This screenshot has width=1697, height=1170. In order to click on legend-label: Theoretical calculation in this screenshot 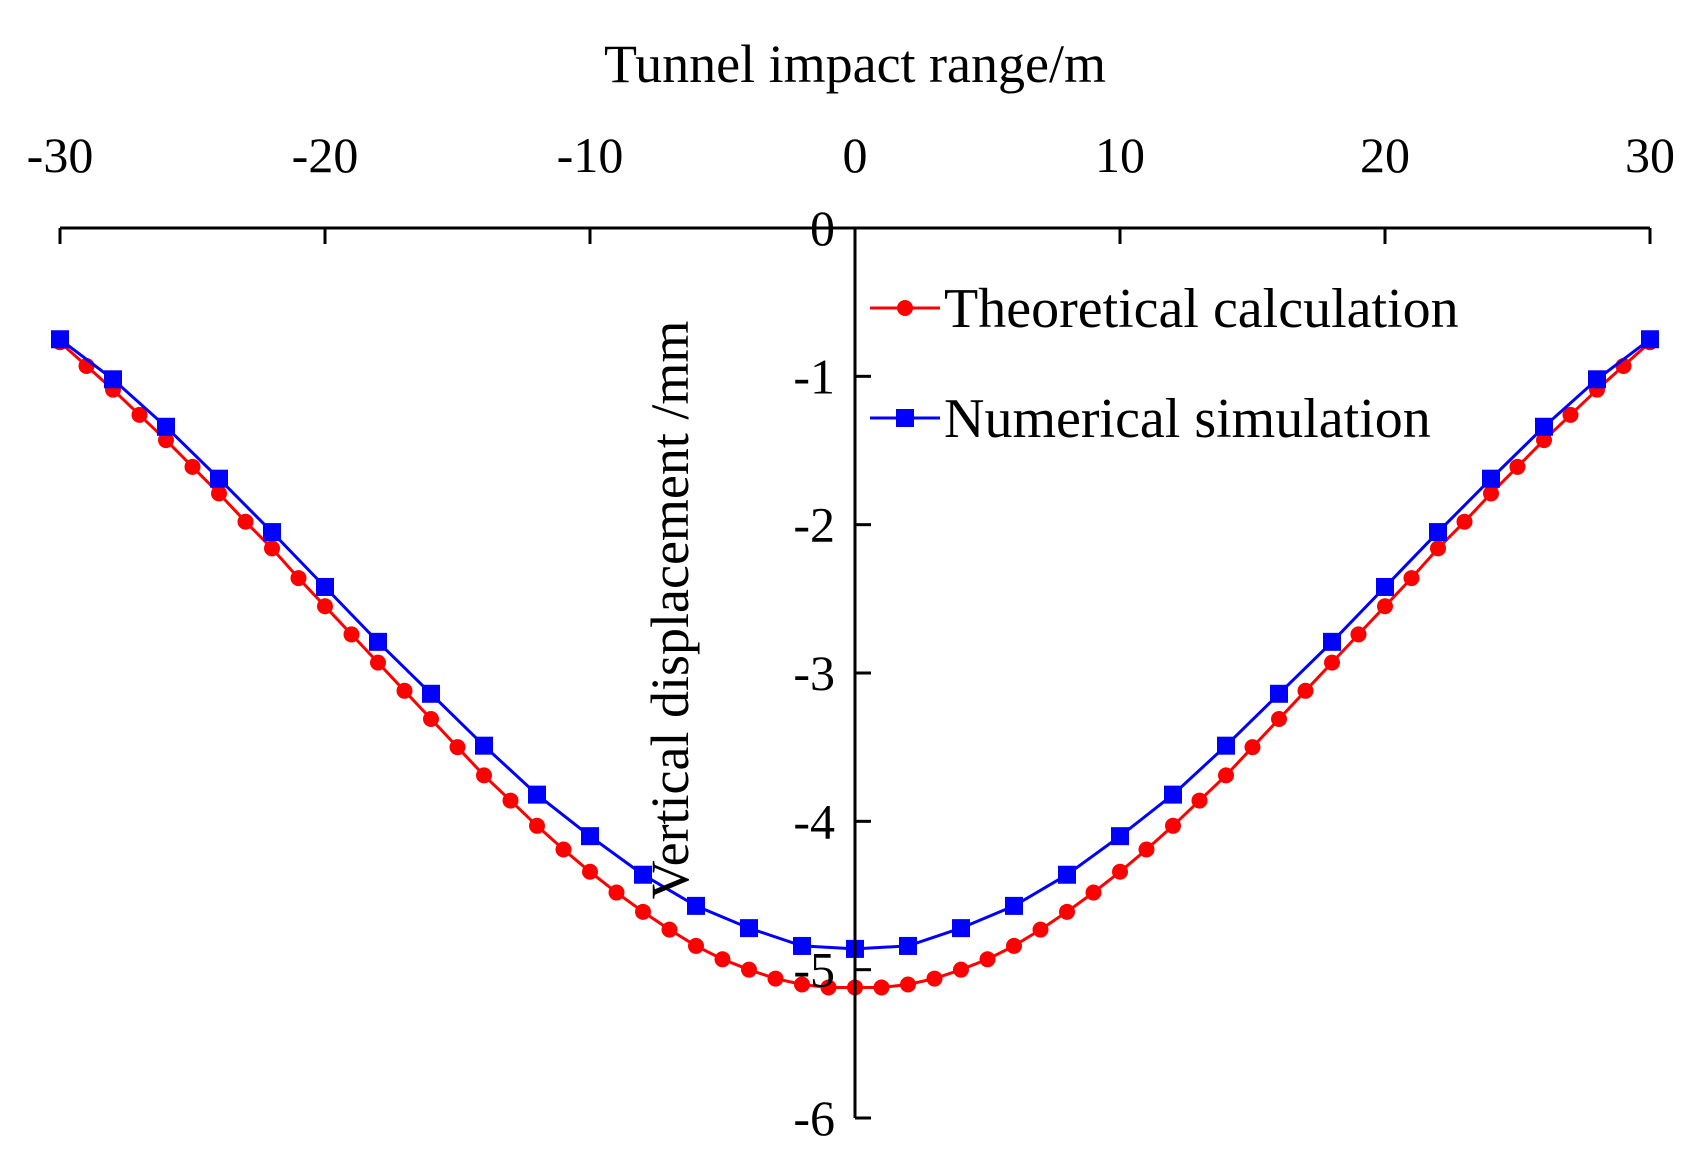, I will do `click(1201, 309)`.